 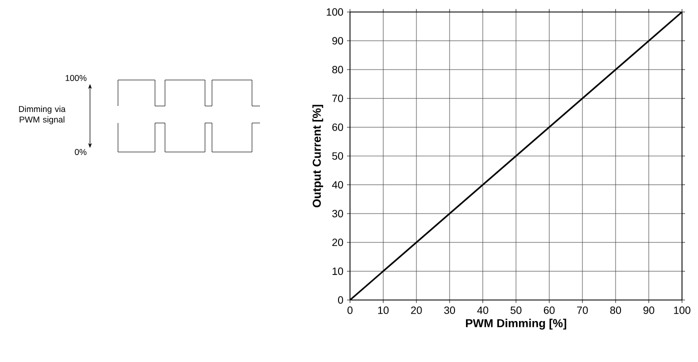 What do you see at coordinates (416, 310) in the screenshot?
I see `x-tick-label: 20` at bounding box center [416, 310].